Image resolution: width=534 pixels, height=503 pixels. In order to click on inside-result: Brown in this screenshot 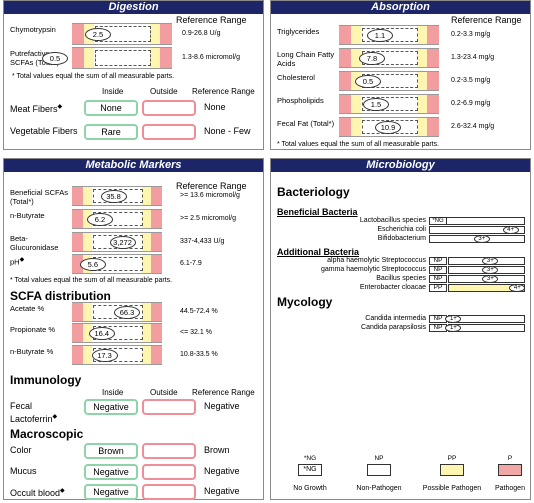, I will do `click(111, 451)`.